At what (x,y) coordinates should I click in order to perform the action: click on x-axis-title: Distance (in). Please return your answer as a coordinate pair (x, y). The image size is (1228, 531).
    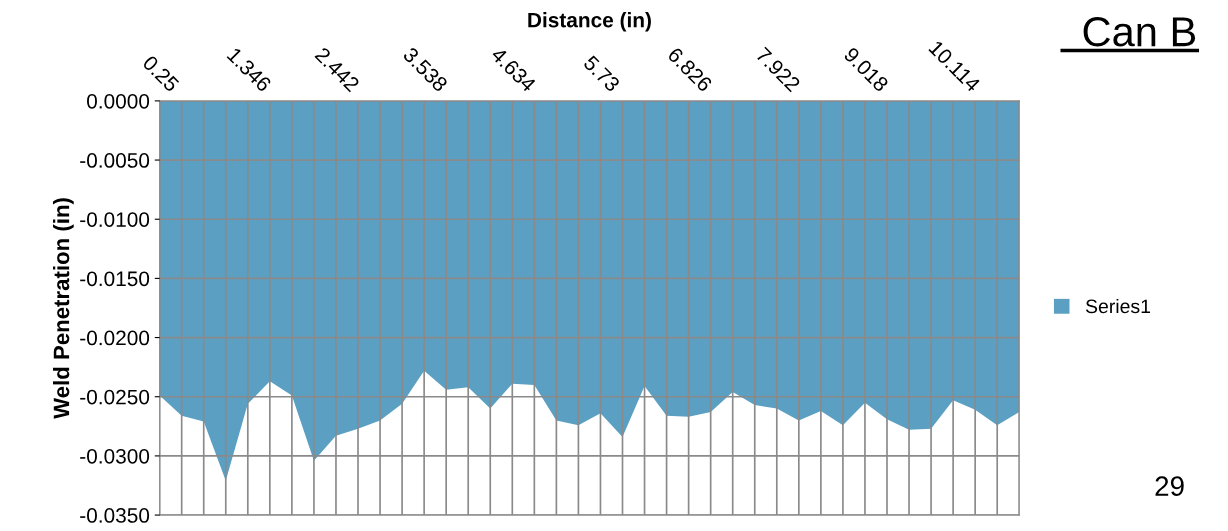
    Looking at the image, I should click on (589, 22).